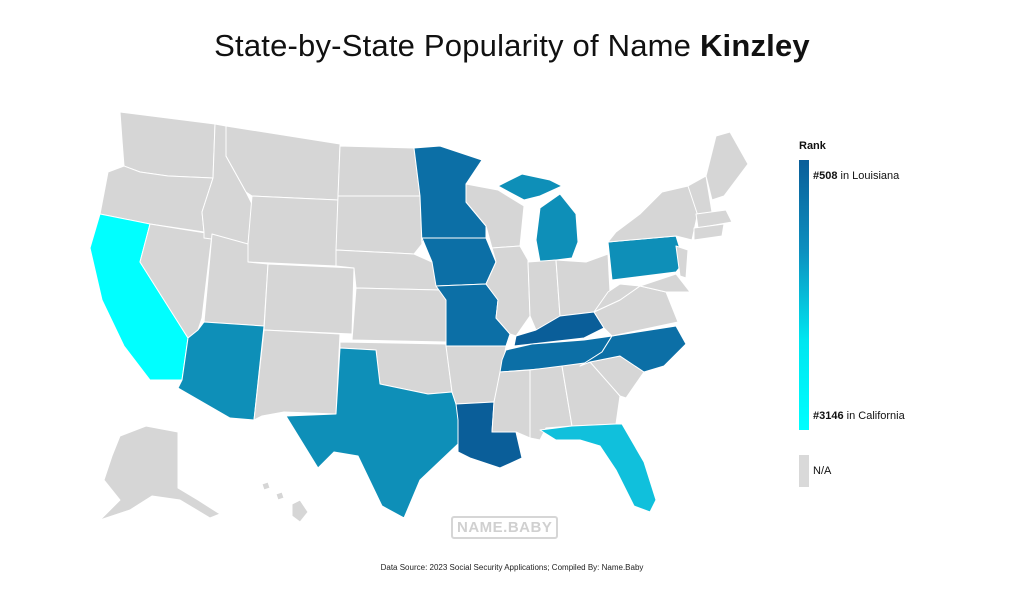  I want to click on legend-na-label: N/A, so click(822, 471).